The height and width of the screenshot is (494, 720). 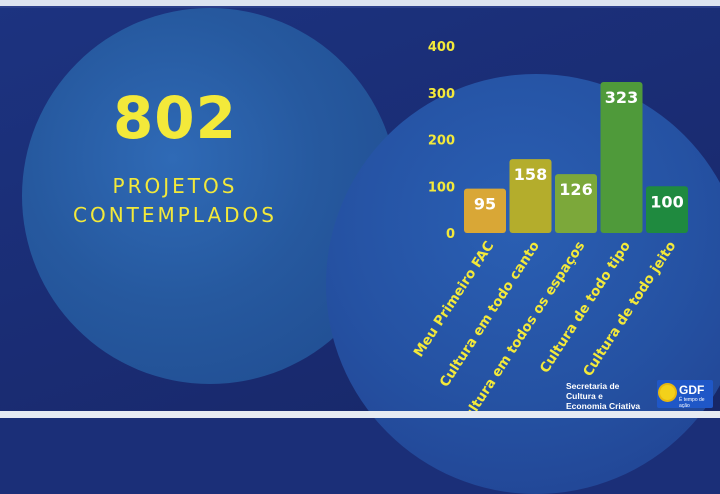 What do you see at coordinates (603, 406) in the screenshot?
I see `logo-line-3: Economia Criativa` at bounding box center [603, 406].